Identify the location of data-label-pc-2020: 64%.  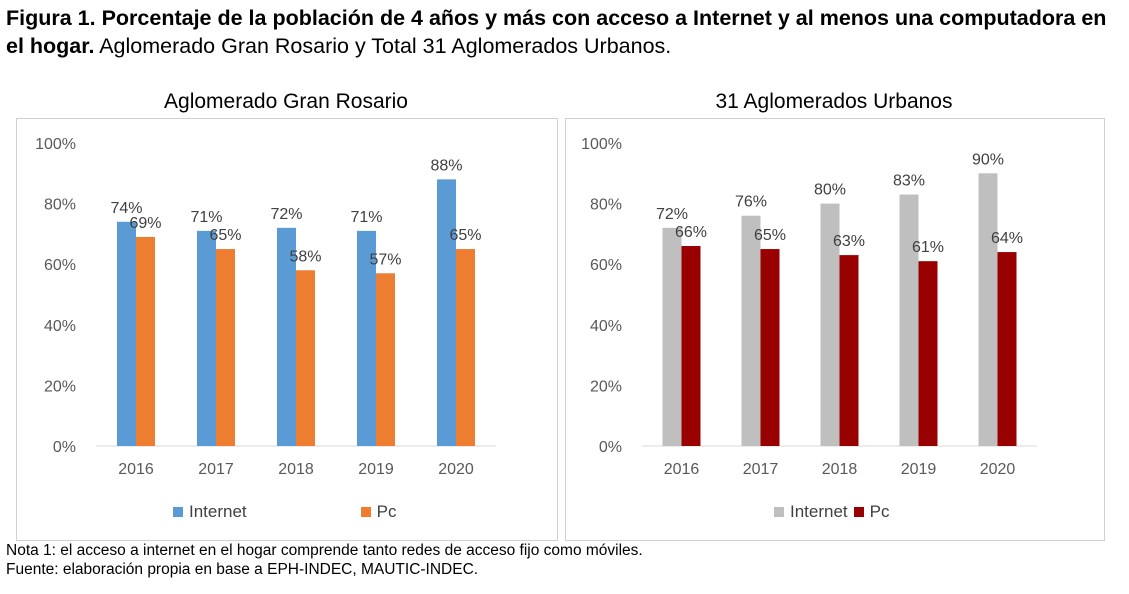
(1007, 238).